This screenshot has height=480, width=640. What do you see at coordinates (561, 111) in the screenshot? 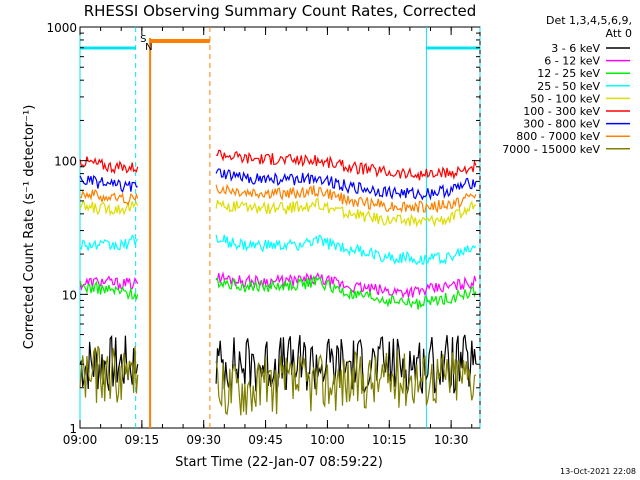
I see `legend-entry-label: 100 - 300 keV` at bounding box center [561, 111].